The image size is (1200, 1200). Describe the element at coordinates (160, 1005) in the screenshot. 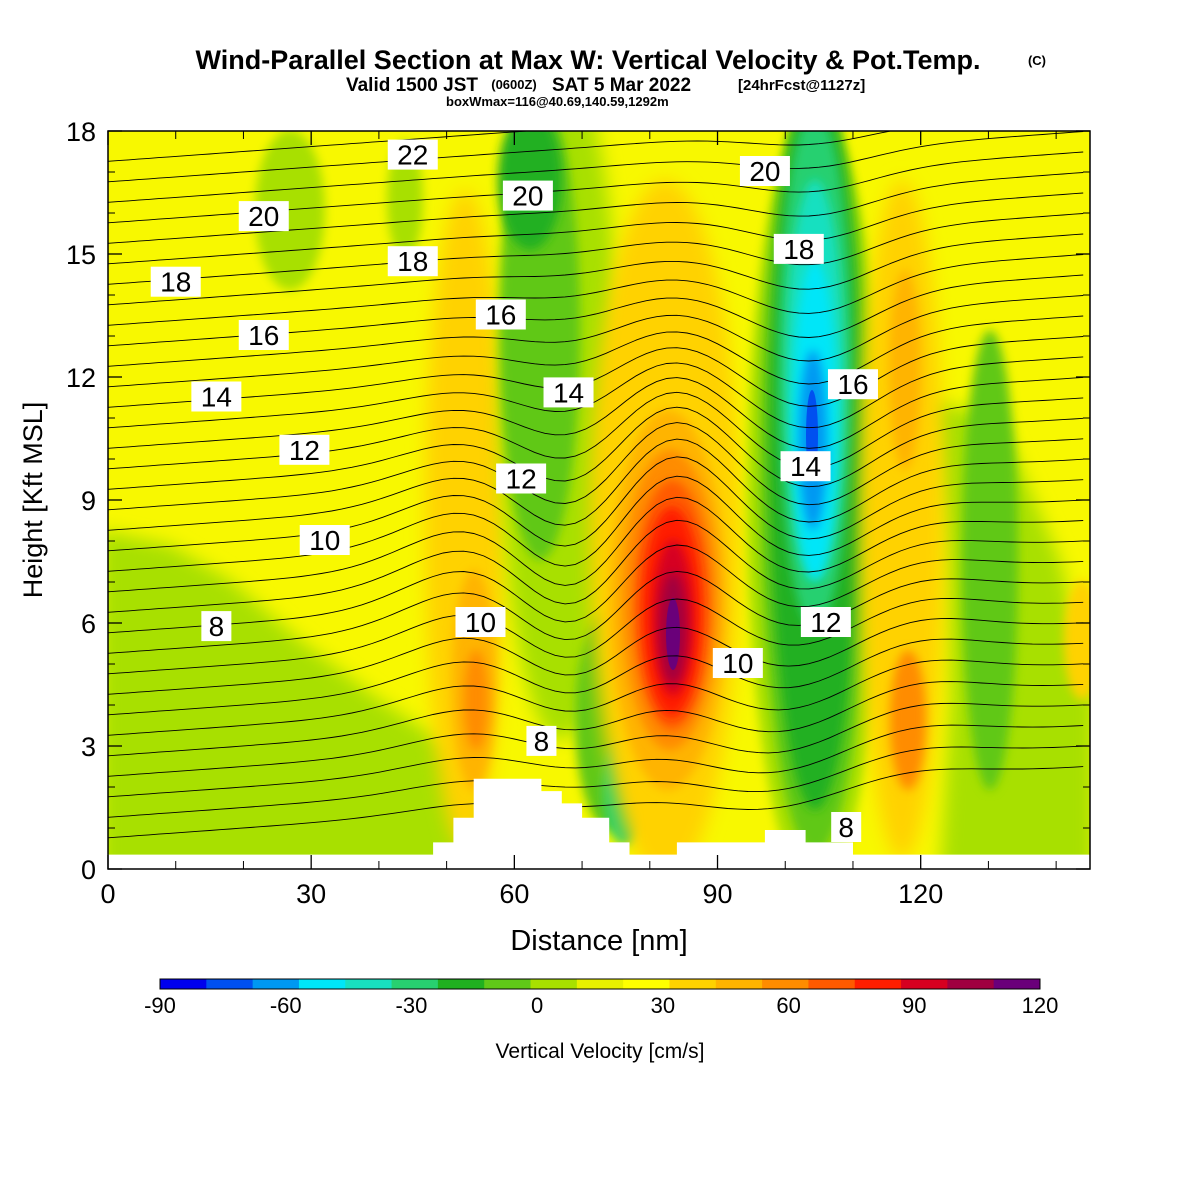

I see `colorbar-tick-label: -90` at that location.